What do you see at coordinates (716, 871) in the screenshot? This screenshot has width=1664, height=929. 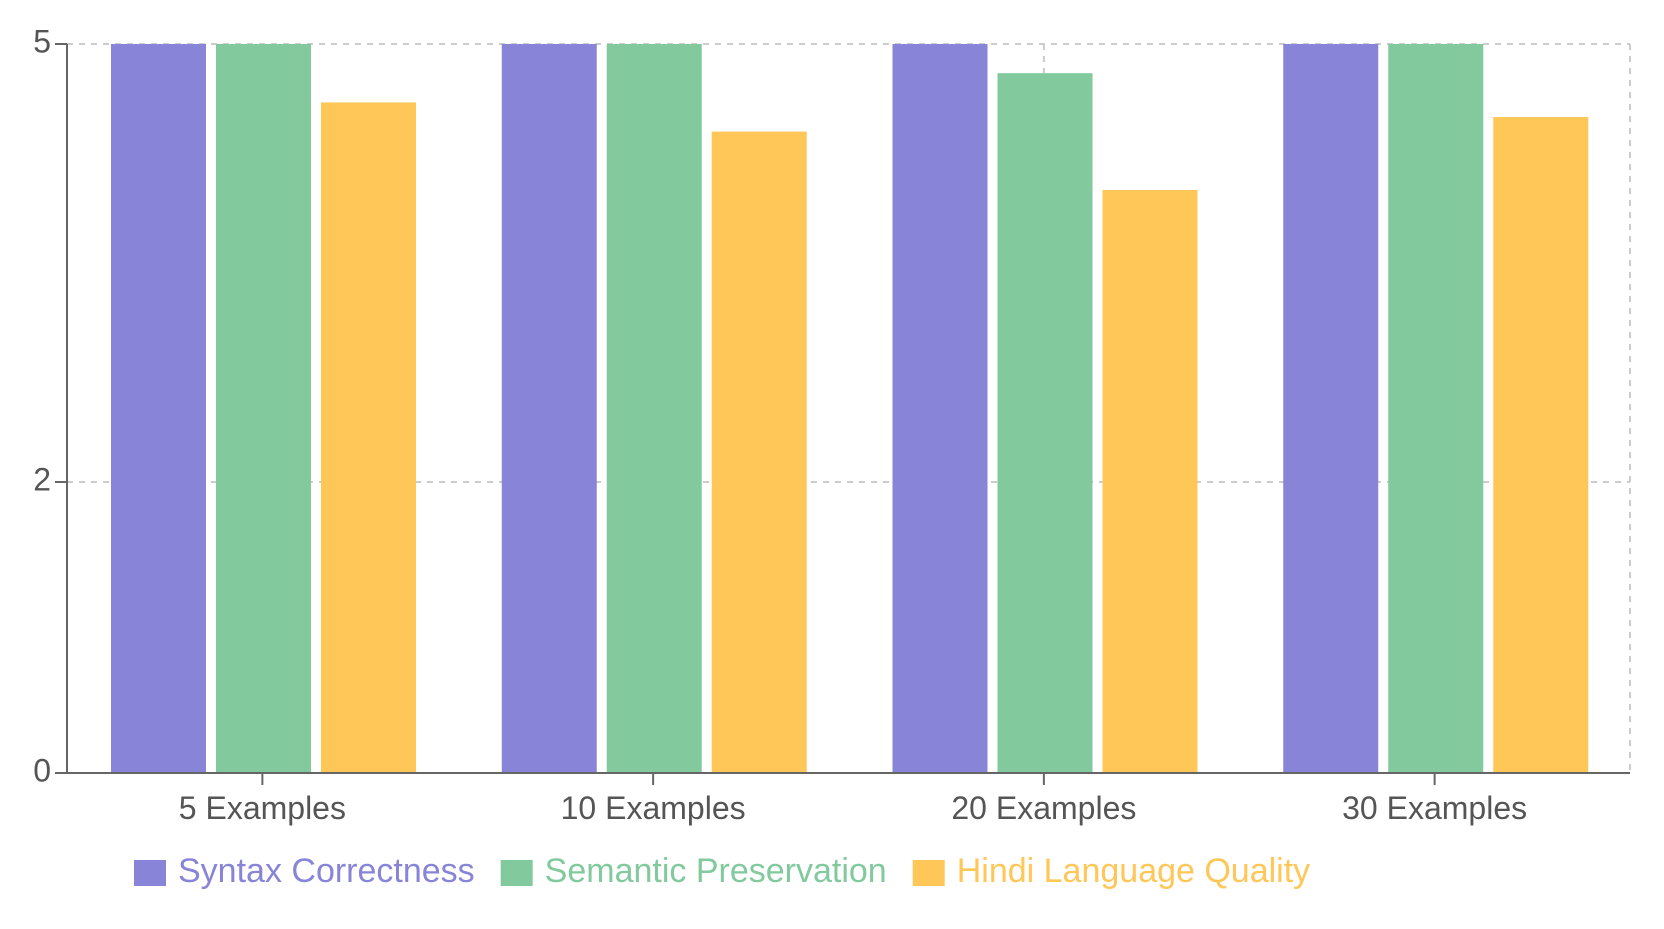 I see `legend-label: Semantic Preservation` at bounding box center [716, 871].